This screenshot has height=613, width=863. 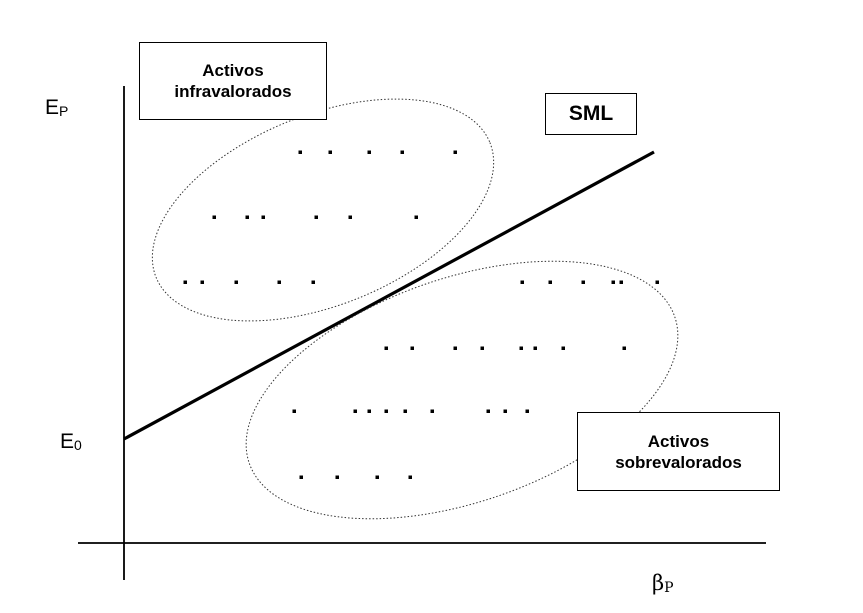 I want to click on x-axis-label-sub: P, so click(x=669, y=588).